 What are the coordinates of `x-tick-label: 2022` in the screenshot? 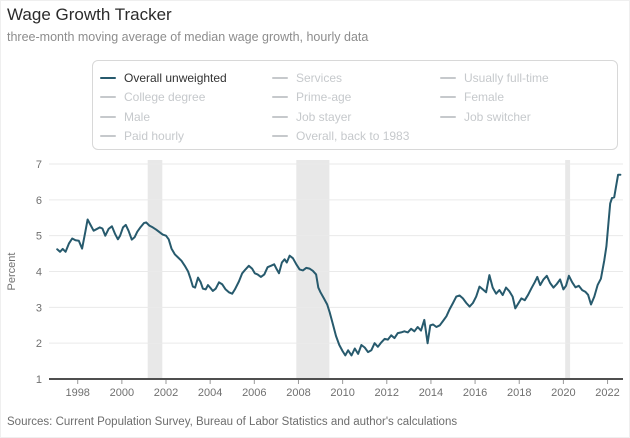 It's located at (607, 393).